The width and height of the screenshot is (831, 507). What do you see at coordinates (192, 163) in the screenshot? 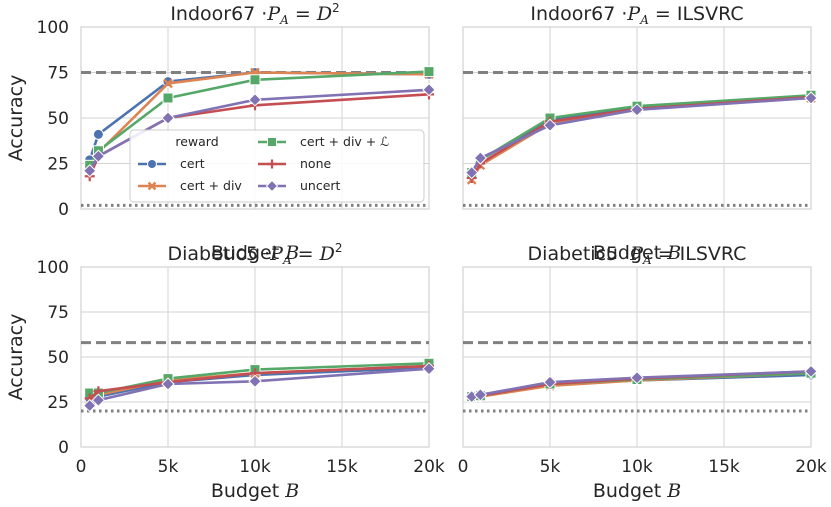
I see `legend-label: cert` at bounding box center [192, 163].